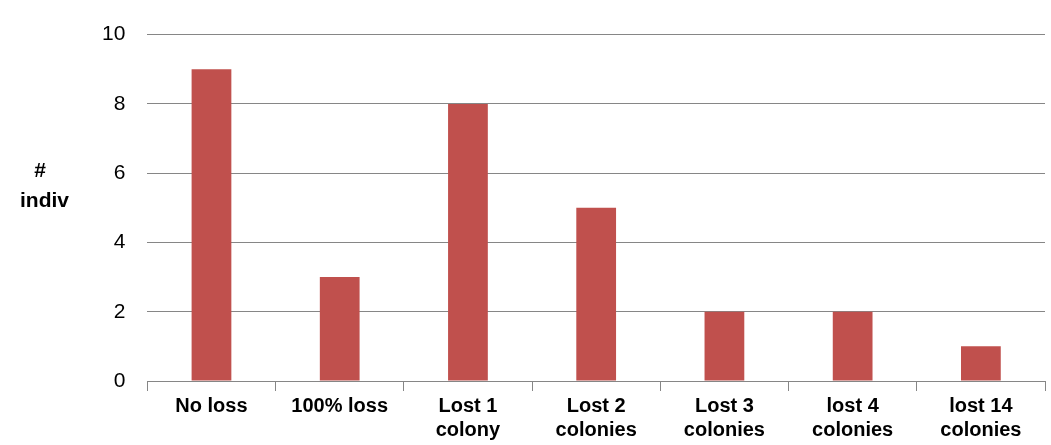  I want to click on x-tick-label: Lost 1 colony, so click(468, 416).